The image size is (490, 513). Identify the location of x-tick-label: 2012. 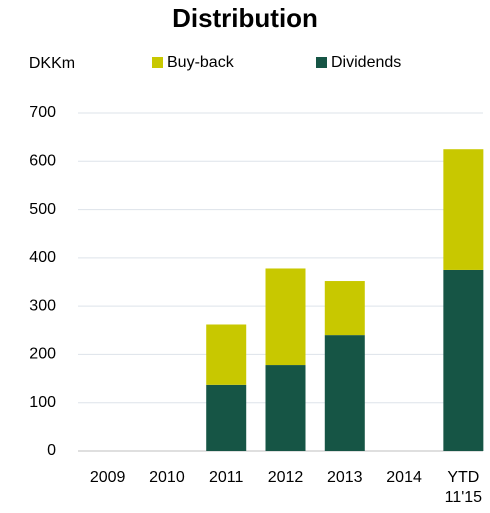
(285, 477).